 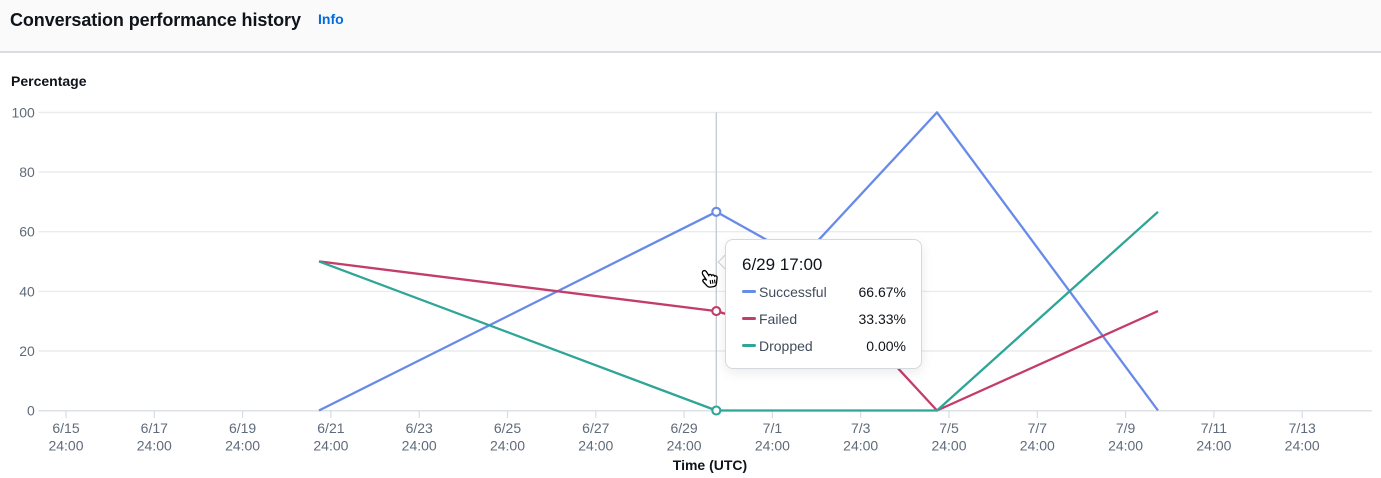 What do you see at coordinates (949, 428) in the screenshot?
I see `svg-text: 7/5` at bounding box center [949, 428].